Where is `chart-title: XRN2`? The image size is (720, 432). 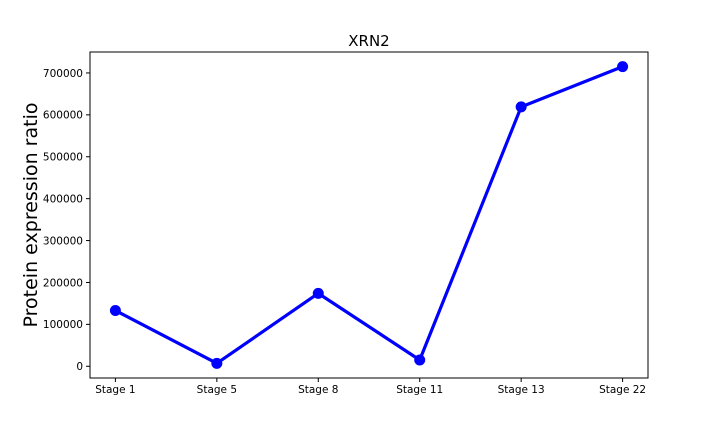
chart-title: XRN2 is located at coordinates (368, 41).